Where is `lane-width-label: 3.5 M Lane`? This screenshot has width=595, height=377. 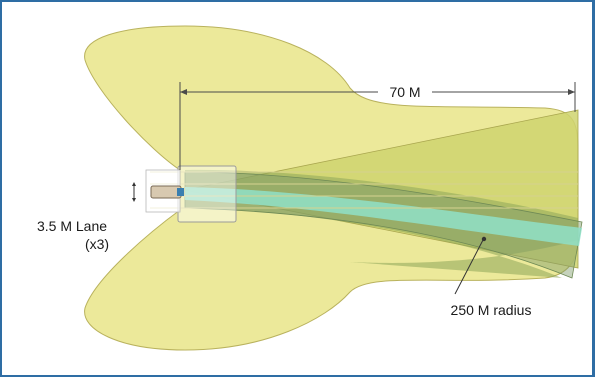
lane-width-label: 3.5 M Lane is located at coordinates (72, 226).